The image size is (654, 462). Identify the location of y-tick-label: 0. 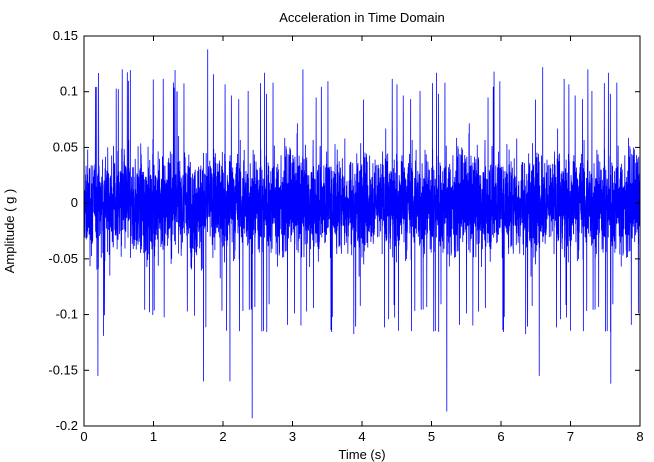
(74, 202).